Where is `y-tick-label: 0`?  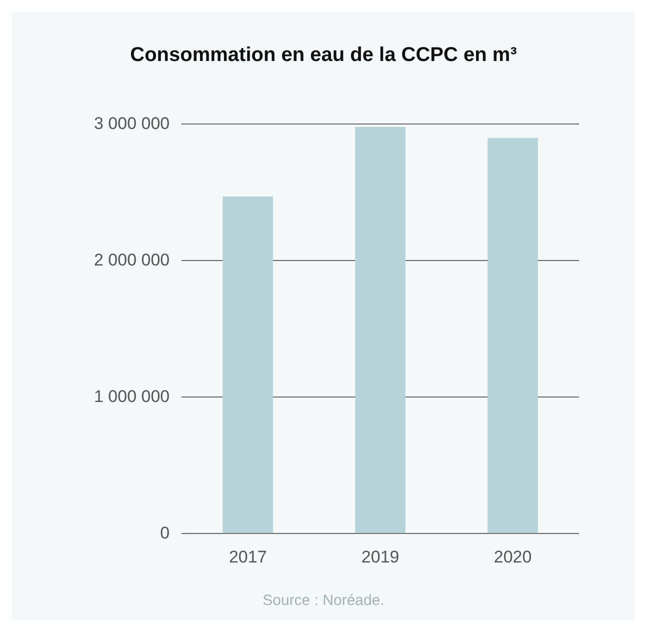 y-tick-label: 0 is located at coordinates (165, 532).